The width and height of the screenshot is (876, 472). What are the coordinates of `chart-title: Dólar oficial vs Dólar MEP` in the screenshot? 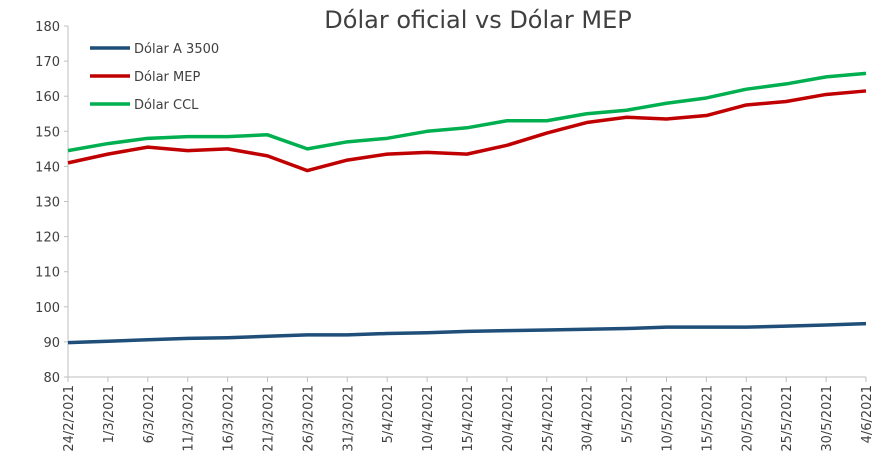 It's located at (477, 20).